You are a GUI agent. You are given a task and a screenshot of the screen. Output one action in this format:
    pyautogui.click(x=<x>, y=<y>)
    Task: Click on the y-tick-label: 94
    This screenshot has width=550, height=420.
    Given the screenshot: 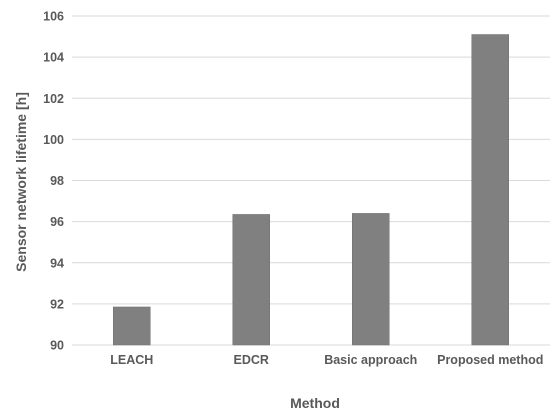 What is the action you would take?
    pyautogui.click(x=57, y=263)
    